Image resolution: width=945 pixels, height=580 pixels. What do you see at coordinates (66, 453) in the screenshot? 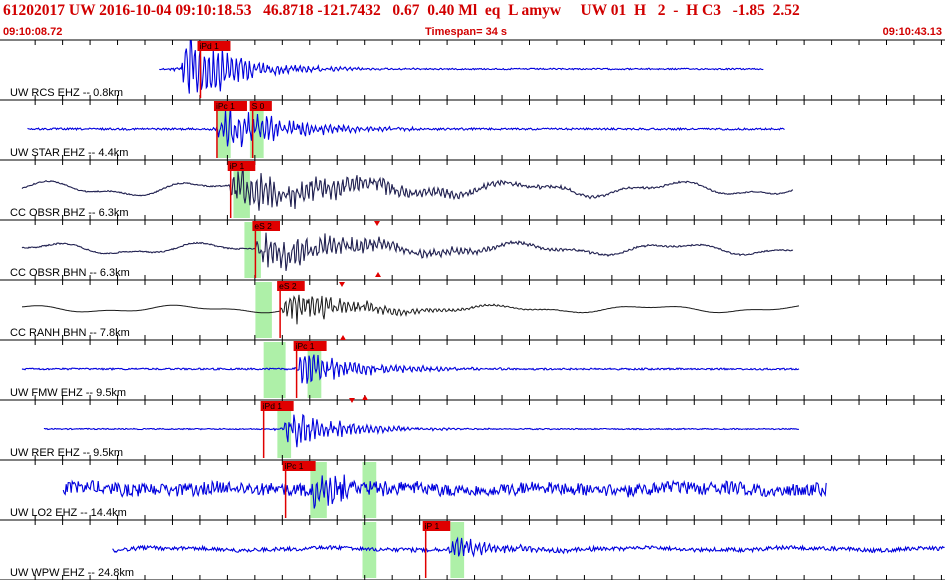
I see `trace-label: UW RER EHZ -- 9.5km` at bounding box center [66, 453].